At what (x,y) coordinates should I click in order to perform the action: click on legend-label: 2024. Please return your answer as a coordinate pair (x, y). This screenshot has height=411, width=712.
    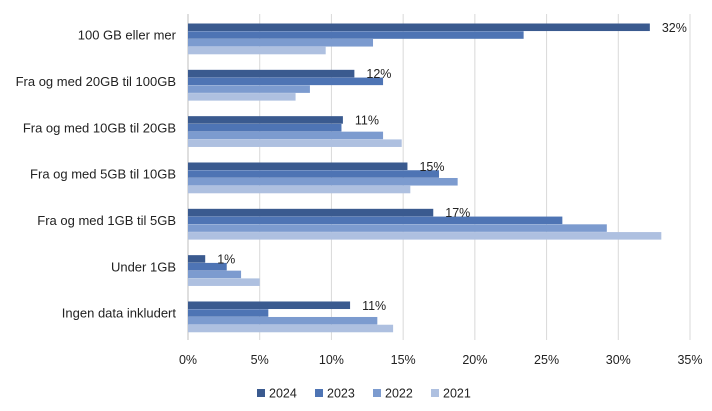
    Looking at the image, I should click on (283, 394).